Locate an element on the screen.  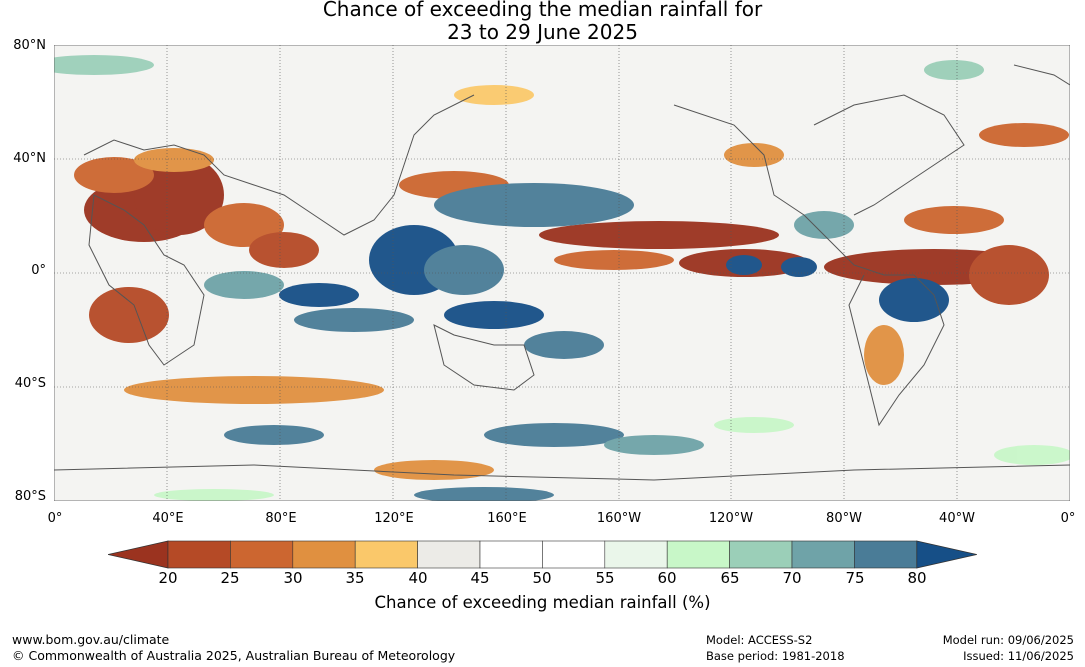
lon-label-160w: 160°W is located at coordinates (619, 518).